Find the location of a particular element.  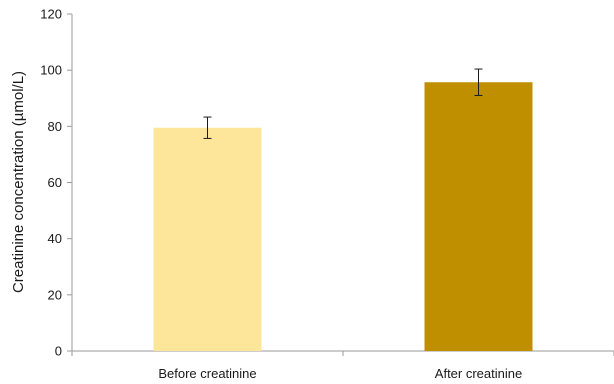

y-tick-label: 0 is located at coordinates (58, 351).